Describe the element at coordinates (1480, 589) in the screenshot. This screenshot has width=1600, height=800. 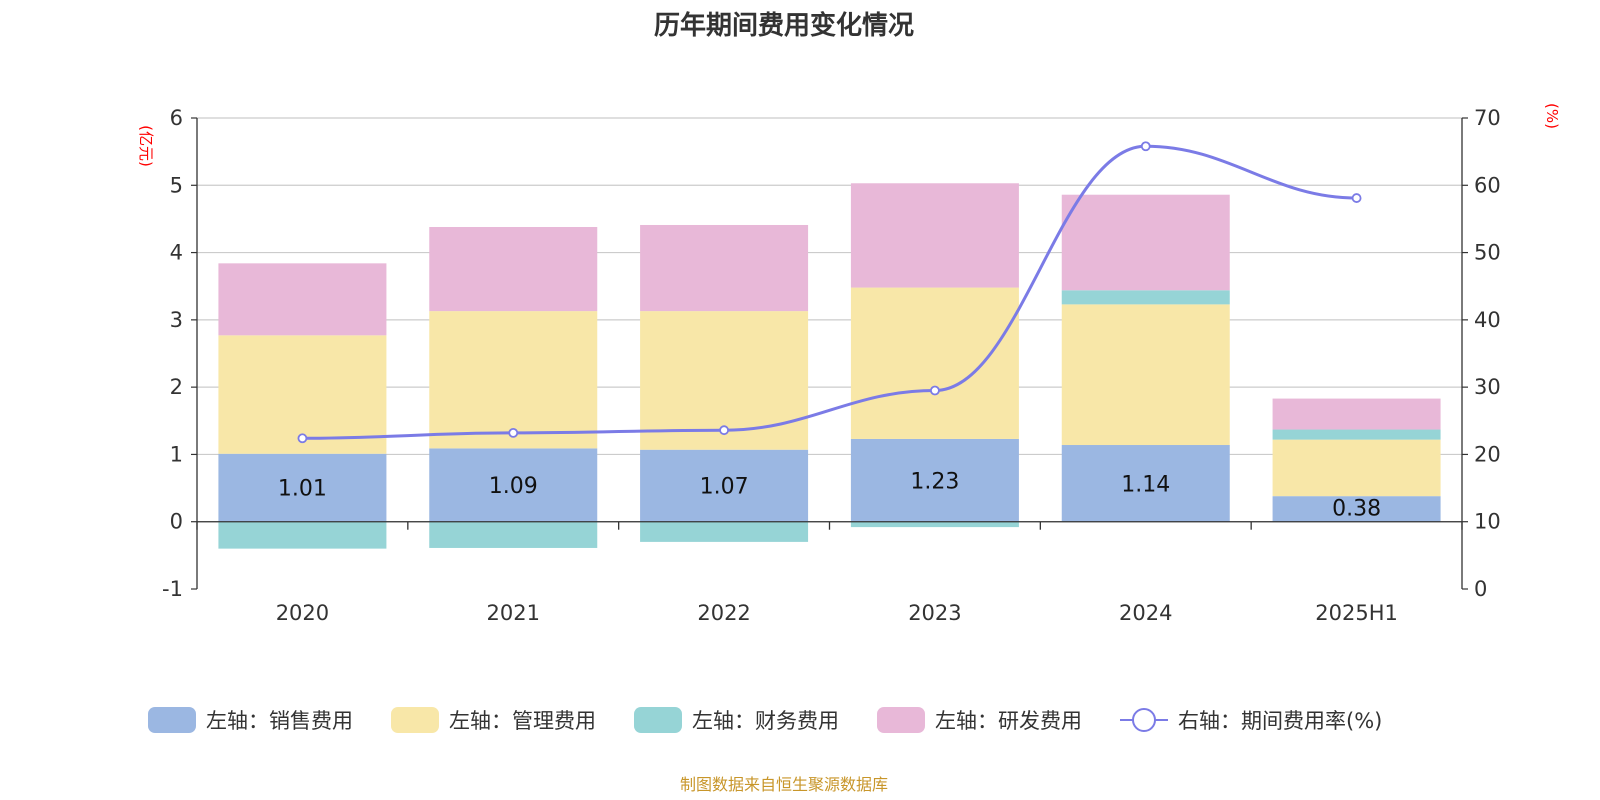
I see `right-tick-label: 0` at that location.